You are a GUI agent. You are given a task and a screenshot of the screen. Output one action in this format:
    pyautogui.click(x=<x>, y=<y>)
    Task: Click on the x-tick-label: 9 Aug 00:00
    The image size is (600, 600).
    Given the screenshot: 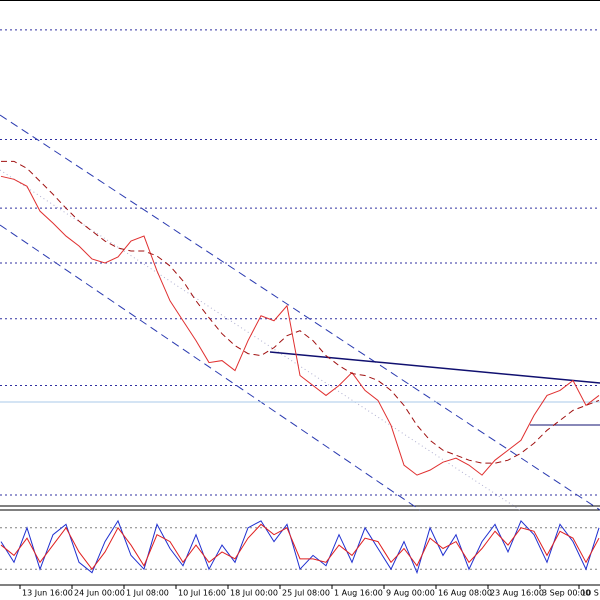 What is the action you would take?
    pyautogui.click(x=410, y=593)
    